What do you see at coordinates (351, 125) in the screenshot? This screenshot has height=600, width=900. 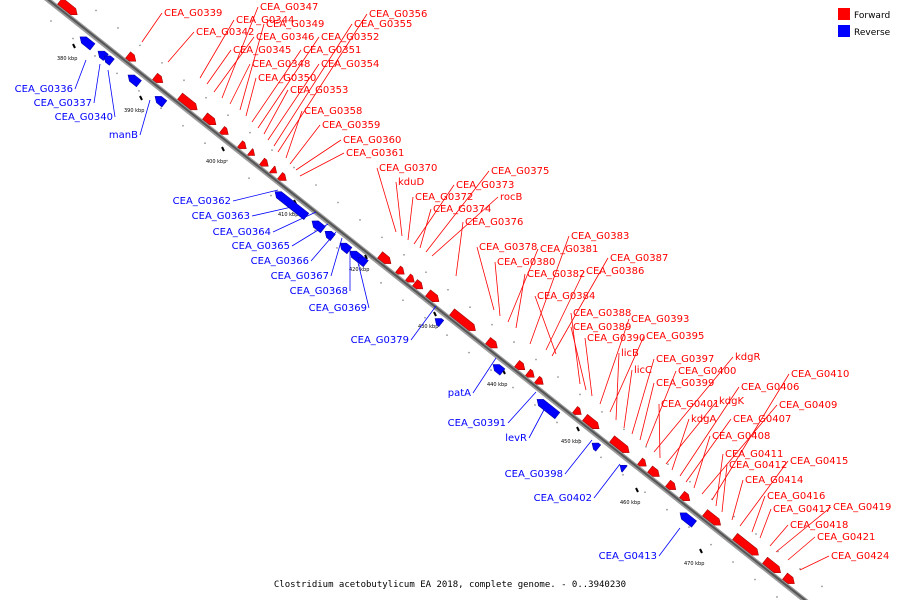 I see `gene-label: CEA_G0359` at bounding box center [351, 125].